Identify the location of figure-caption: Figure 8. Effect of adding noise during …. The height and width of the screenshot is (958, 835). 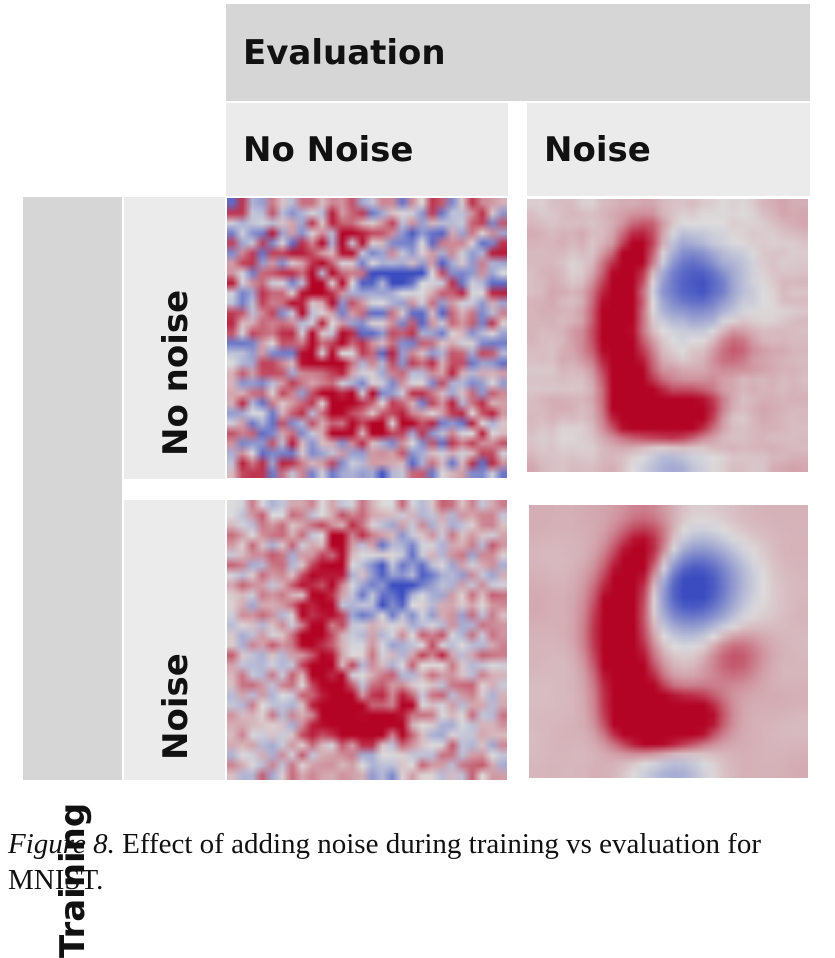
(421, 862).